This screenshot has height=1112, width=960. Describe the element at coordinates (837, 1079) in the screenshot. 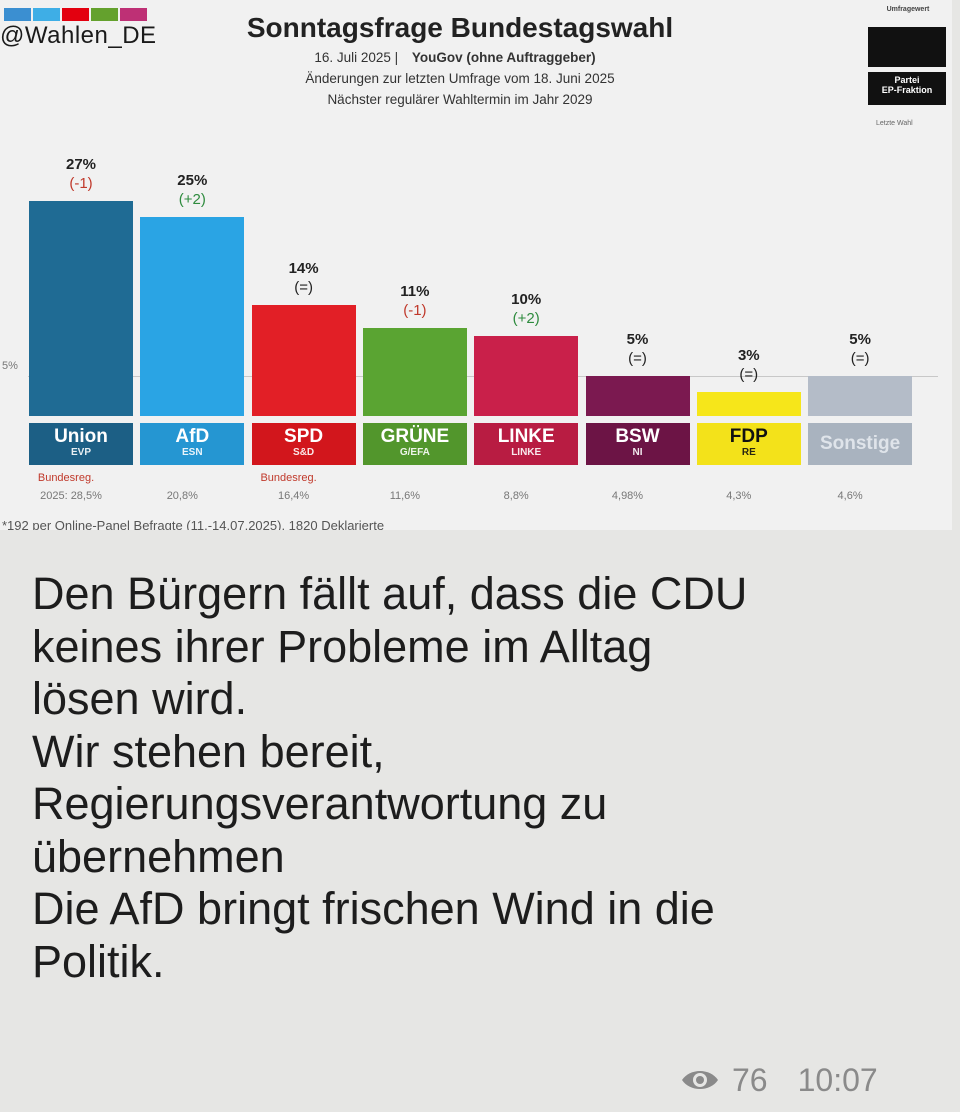

I see `message-time: 10:07` at that location.